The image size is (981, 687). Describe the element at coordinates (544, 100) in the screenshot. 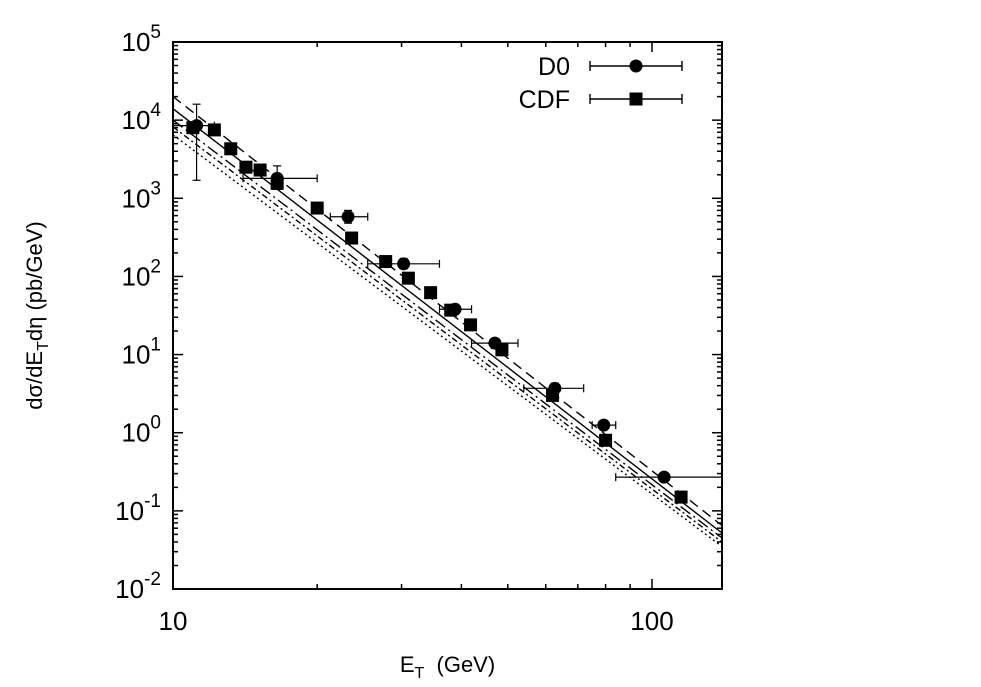

I see `legend-label-cdf: CDF` at that location.